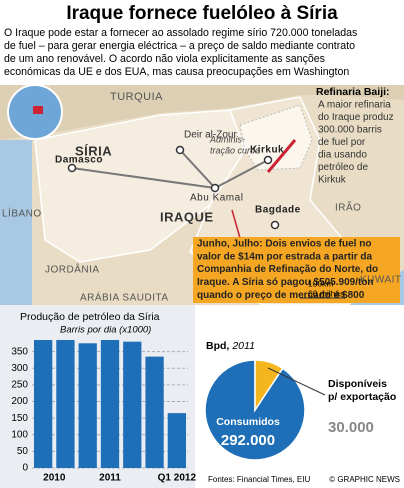 This screenshot has height=488, width=404. Describe the element at coordinates (354, 105) in the screenshot. I see `baiji-line: A maior refinaria` at that location.